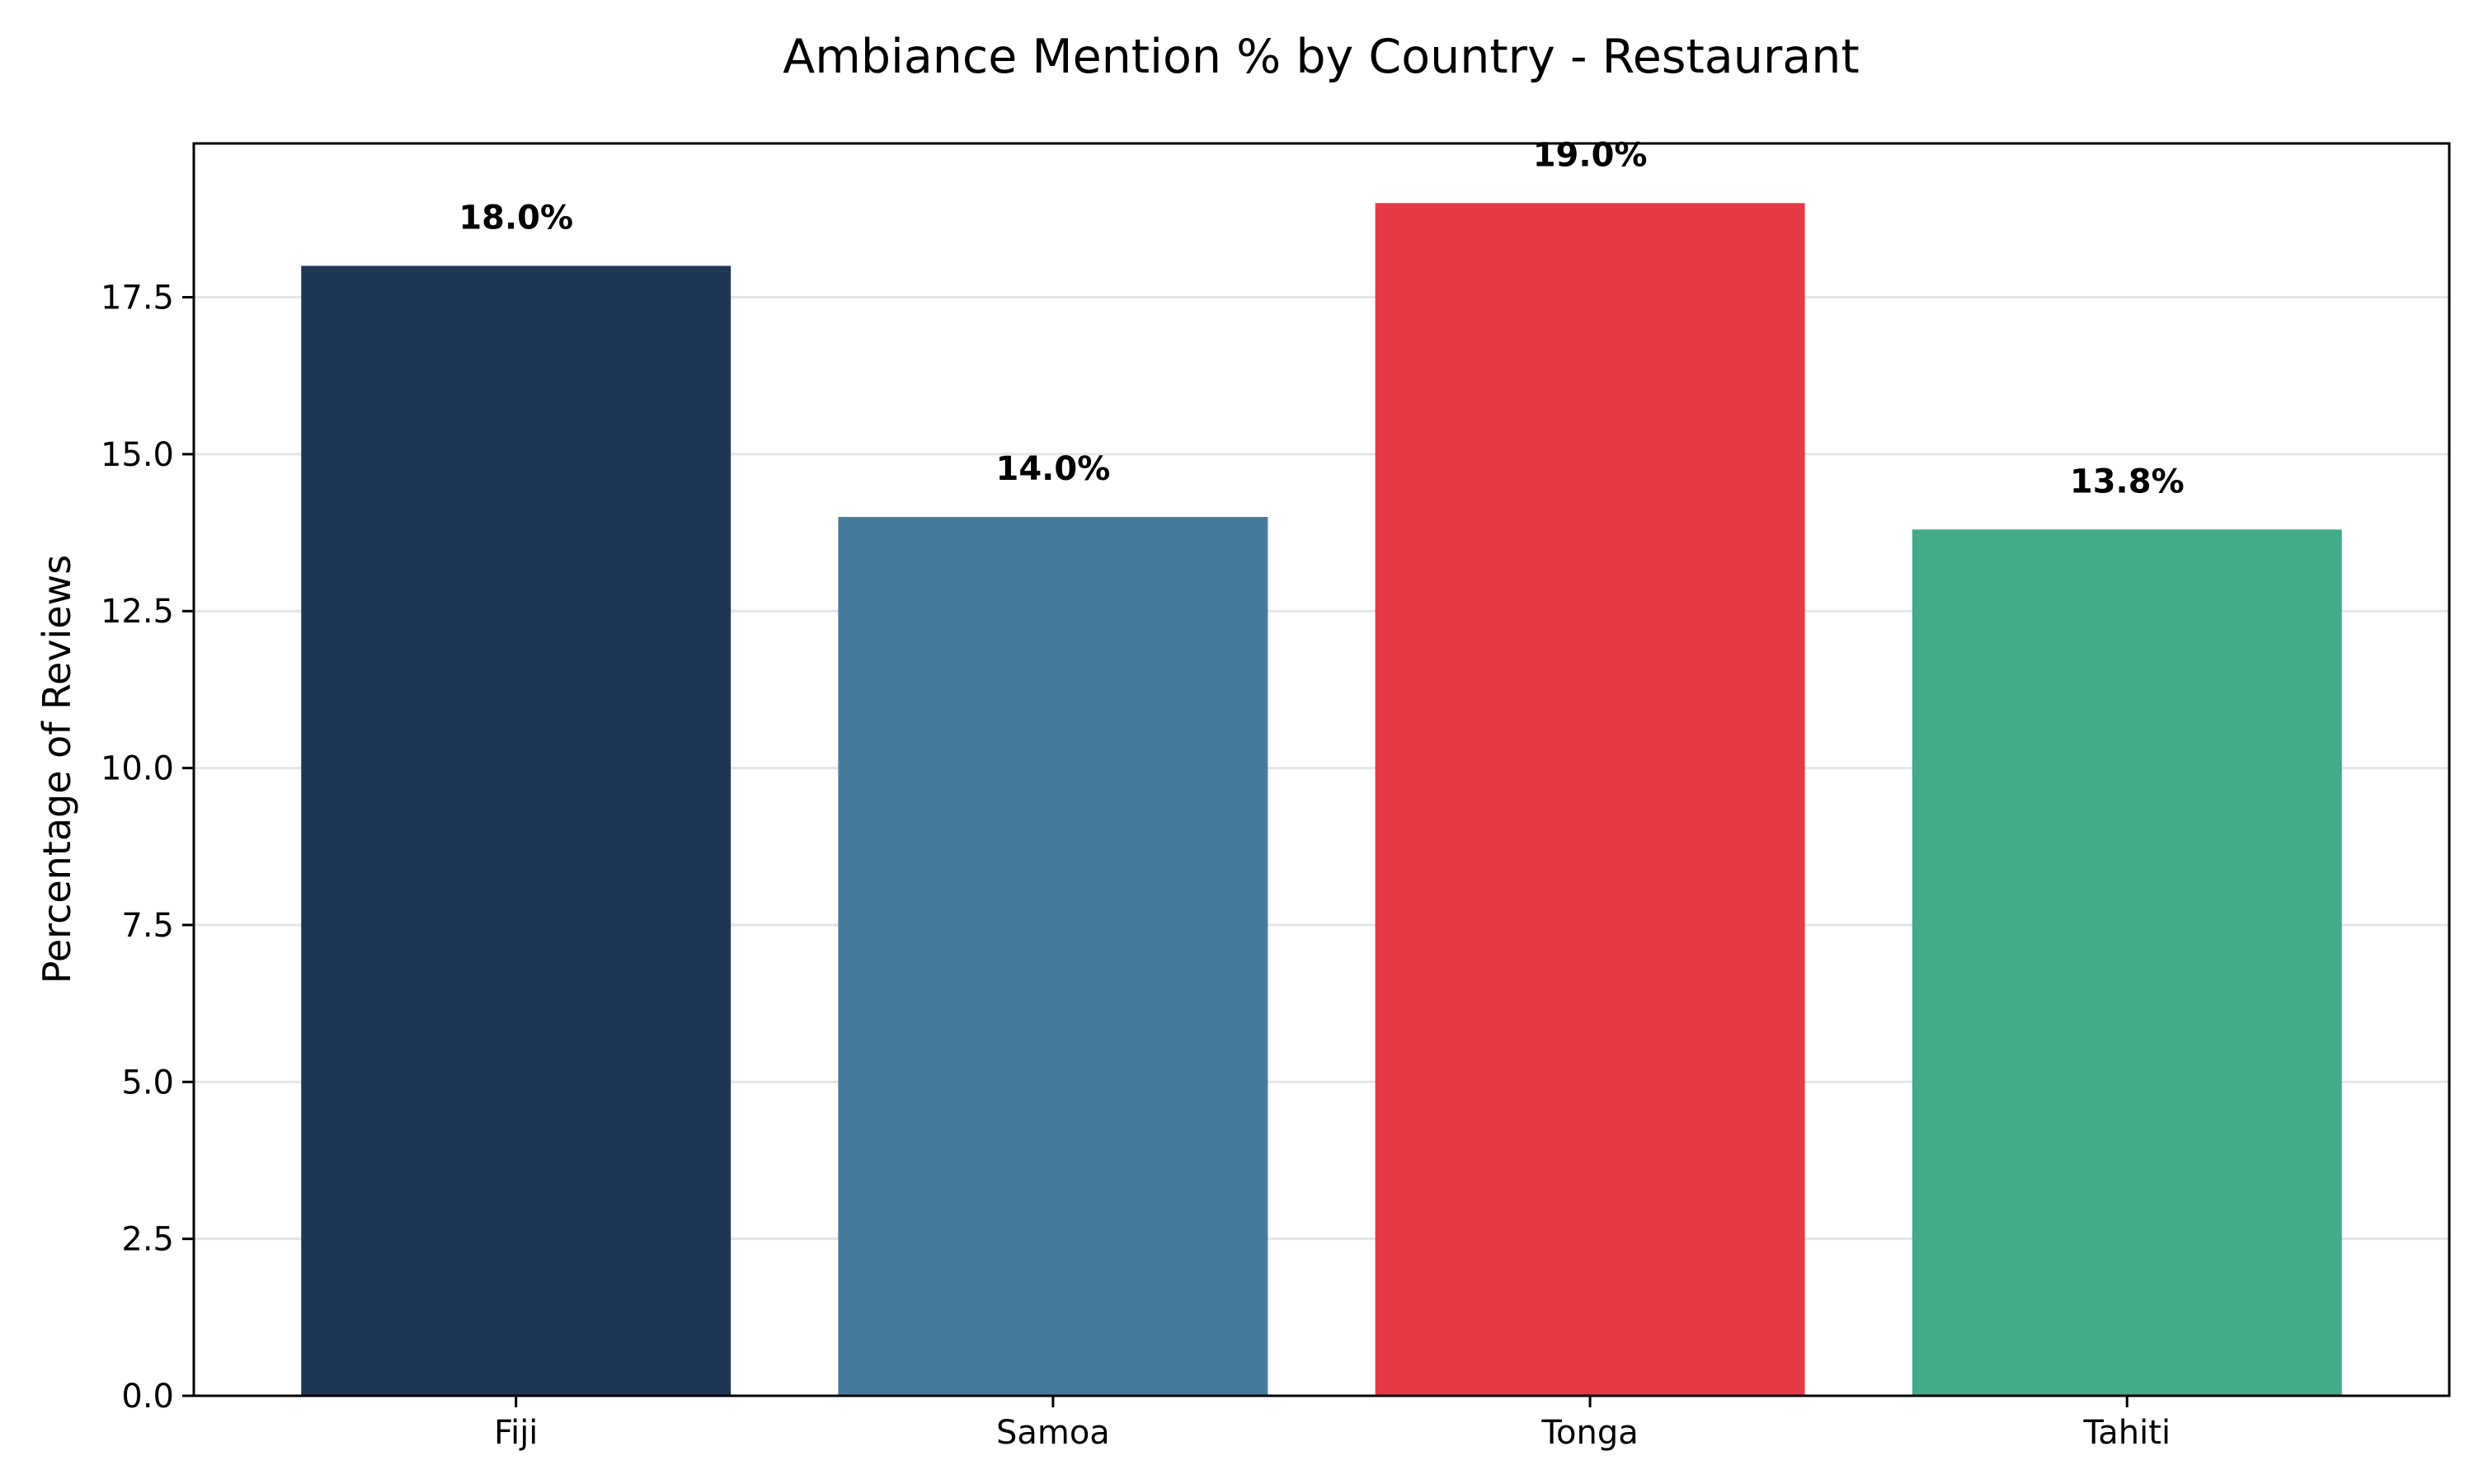 This screenshot has width=2474, height=1484. I want to click on y-tick-label: 17.5, so click(137, 298).